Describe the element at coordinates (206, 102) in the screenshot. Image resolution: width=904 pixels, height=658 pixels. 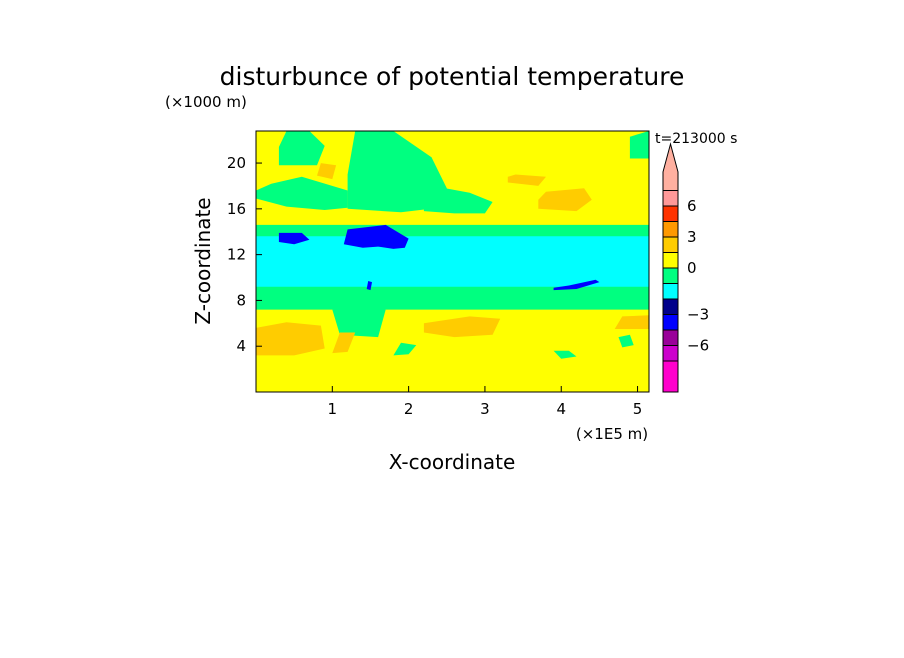
I see `y-unit-label: (×1000 m)` at that location.